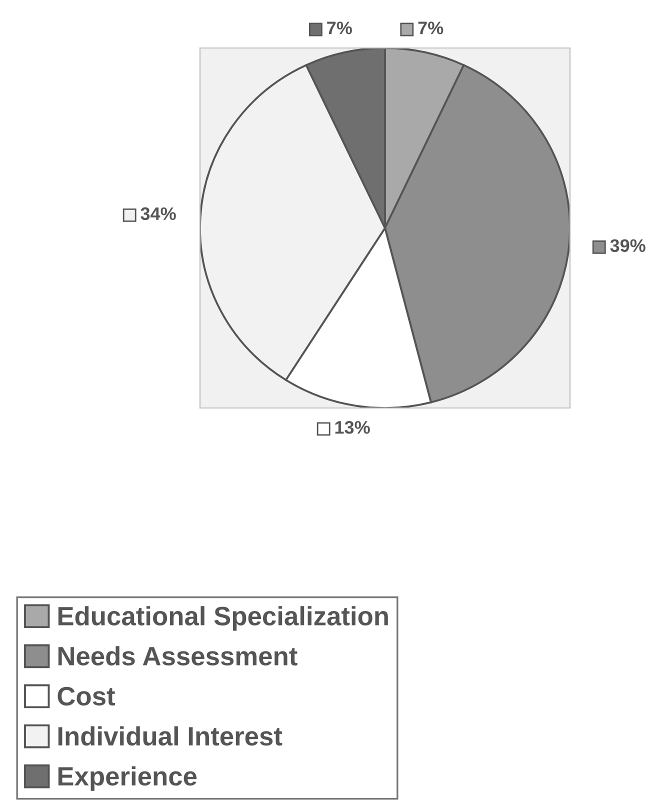 Image resolution: width=648 pixels, height=812 pixels. Describe the element at coordinates (127, 778) in the screenshot. I see `legend-label: Experience` at that location.